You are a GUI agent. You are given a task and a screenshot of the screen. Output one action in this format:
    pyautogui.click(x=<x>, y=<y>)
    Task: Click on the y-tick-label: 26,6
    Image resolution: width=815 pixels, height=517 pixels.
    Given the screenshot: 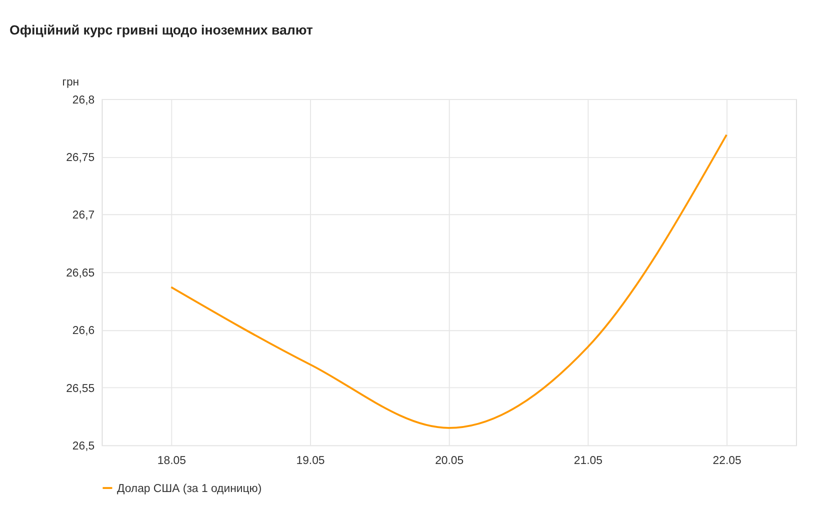 What is the action you would take?
    pyautogui.click(x=83, y=331)
    